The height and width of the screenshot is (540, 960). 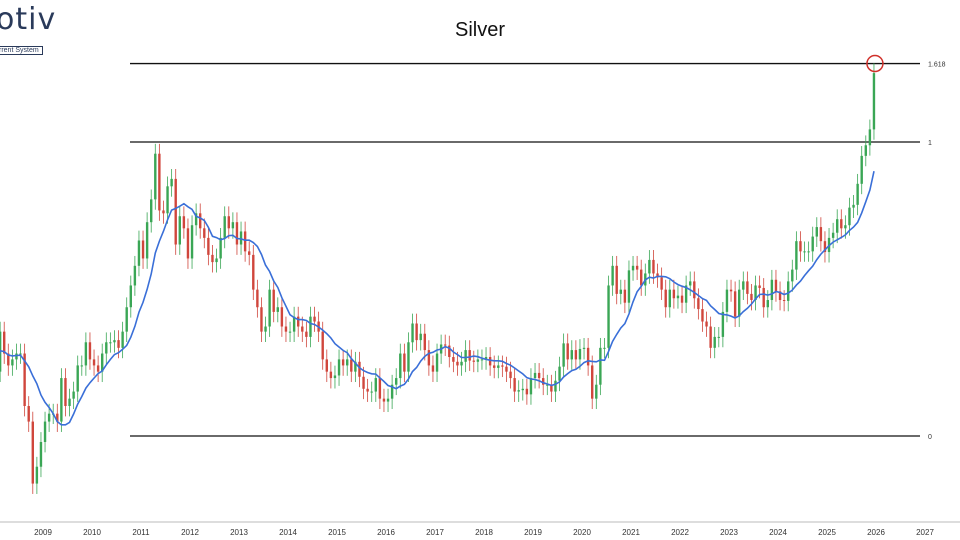 I want to click on x-tick-label: 2018, so click(x=484, y=532).